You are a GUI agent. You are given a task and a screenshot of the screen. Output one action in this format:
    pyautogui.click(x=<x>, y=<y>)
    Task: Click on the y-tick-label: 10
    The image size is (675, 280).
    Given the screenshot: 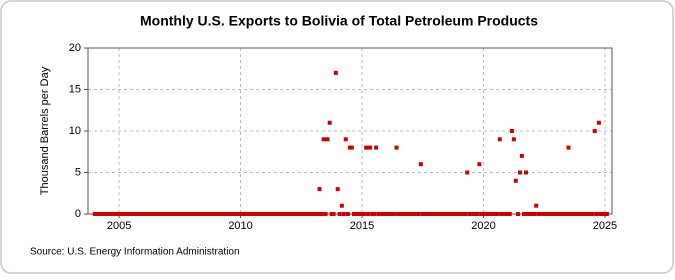 What is the action you would take?
    pyautogui.click(x=75, y=131)
    